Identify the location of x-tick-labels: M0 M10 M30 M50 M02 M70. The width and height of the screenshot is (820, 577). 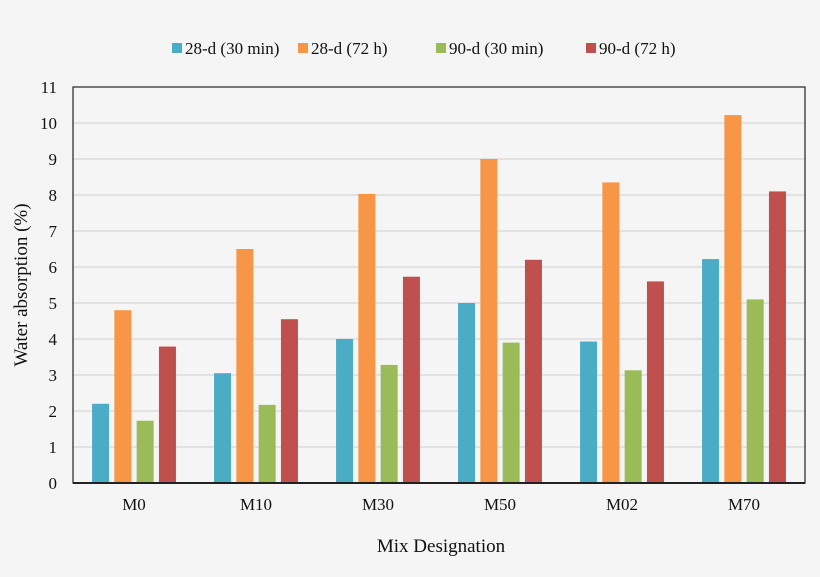
(441, 504).